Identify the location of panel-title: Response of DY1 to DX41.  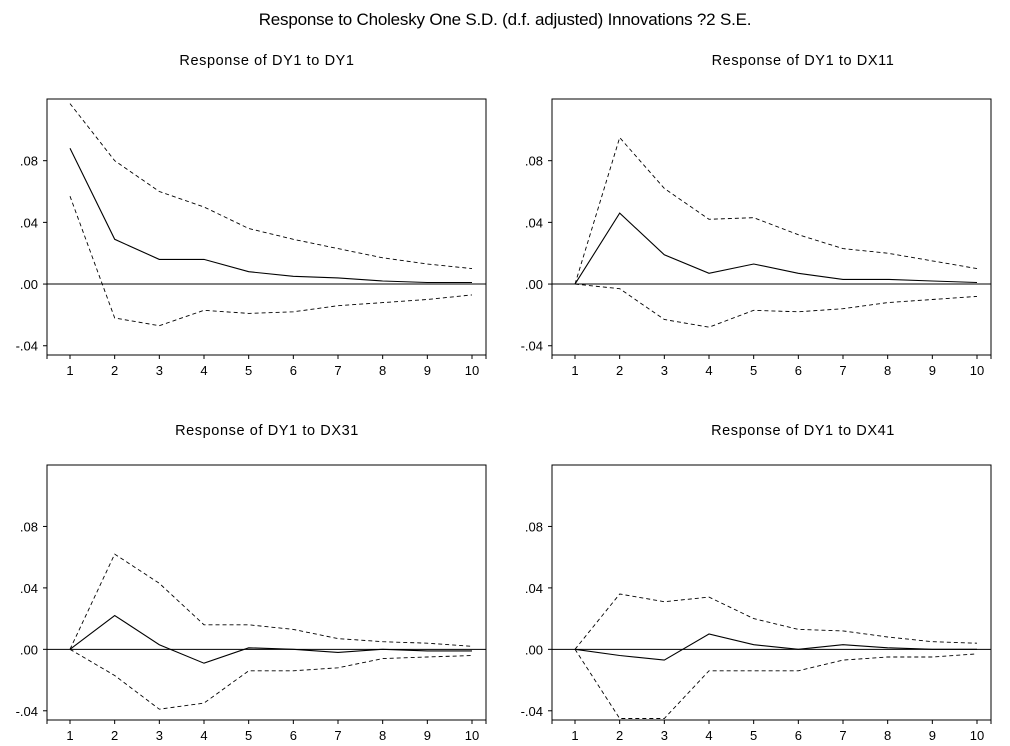
(803, 431).